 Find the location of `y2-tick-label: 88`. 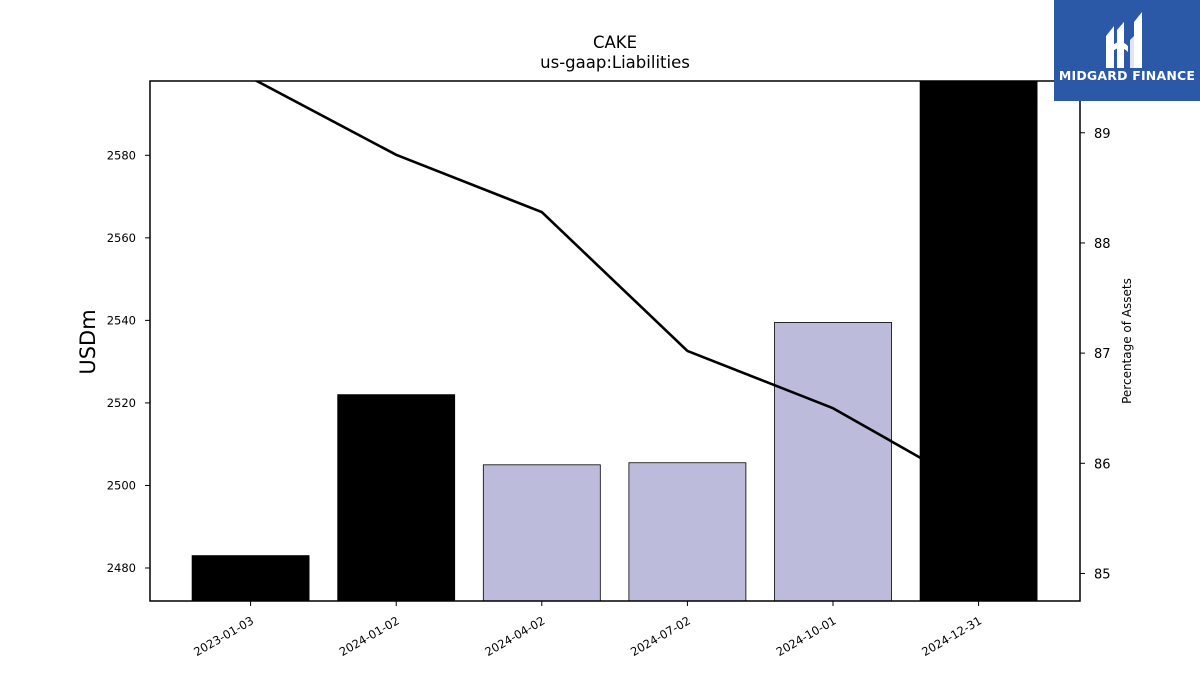

y2-tick-label: 88 is located at coordinates (1102, 244).